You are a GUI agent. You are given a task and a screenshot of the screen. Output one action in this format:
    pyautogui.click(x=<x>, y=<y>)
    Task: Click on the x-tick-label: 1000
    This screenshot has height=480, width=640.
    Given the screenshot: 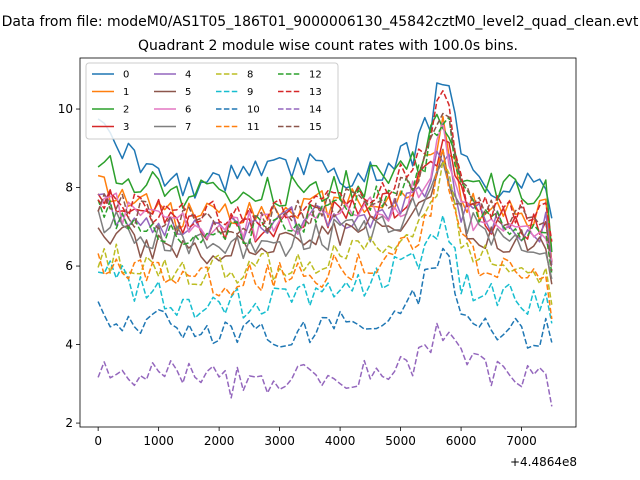 What is the action you would take?
    pyautogui.click(x=158, y=441)
    